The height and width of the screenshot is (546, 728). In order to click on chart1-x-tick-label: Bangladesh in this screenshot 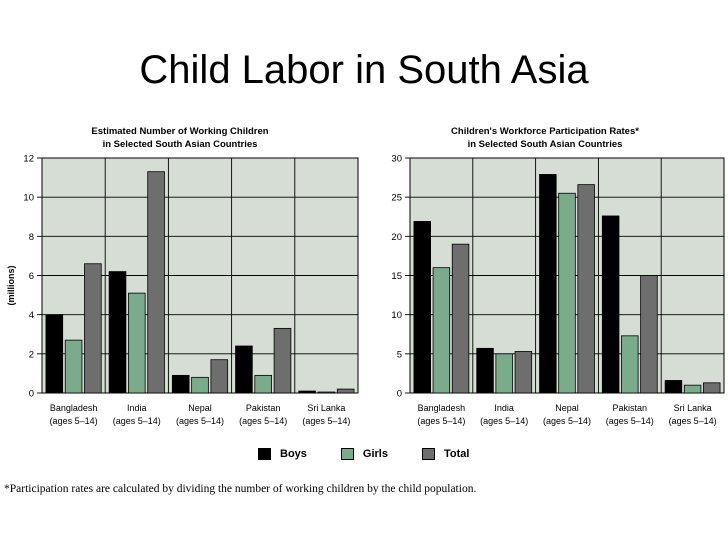, I will do `click(74, 408)`.